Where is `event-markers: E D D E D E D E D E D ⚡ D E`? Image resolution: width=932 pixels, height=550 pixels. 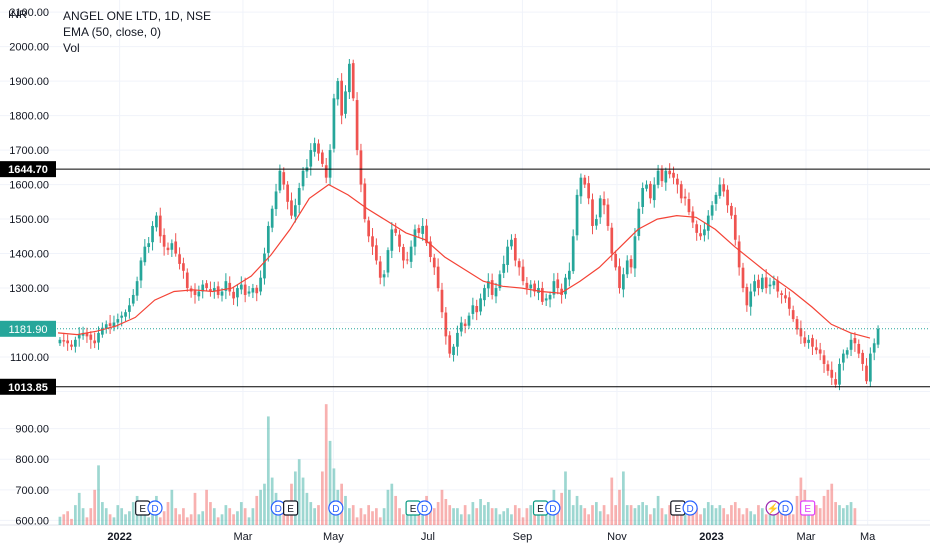 event-markers: E D D E D E D E D E D ⚡ D E is located at coordinates (475, 508).